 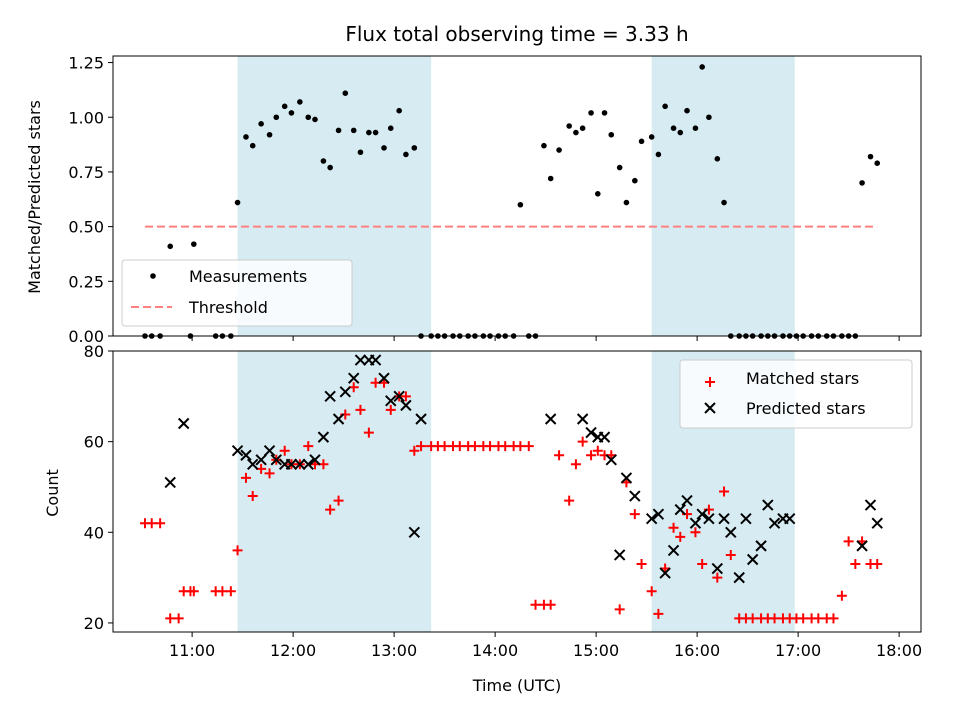 What do you see at coordinates (798, 650) in the screenshot?
I see `x-tick-label: 17:00` at bounding box center [798, 650].